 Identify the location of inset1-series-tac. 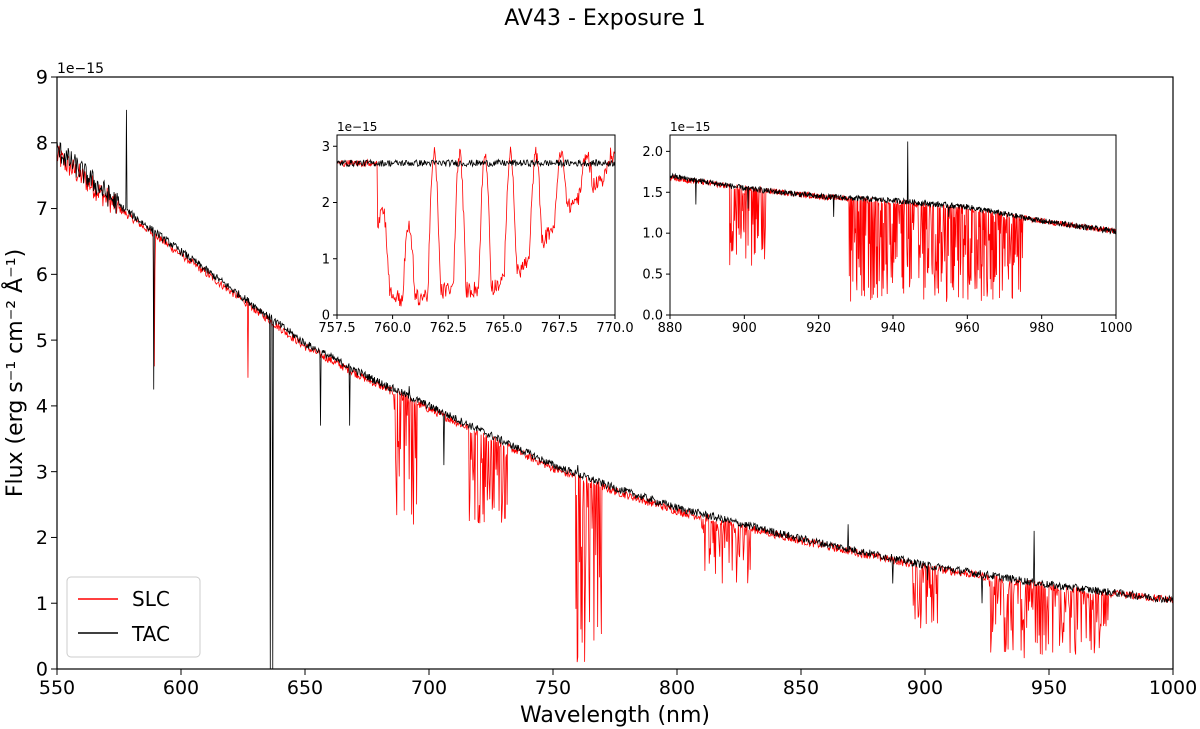
(475, 163).